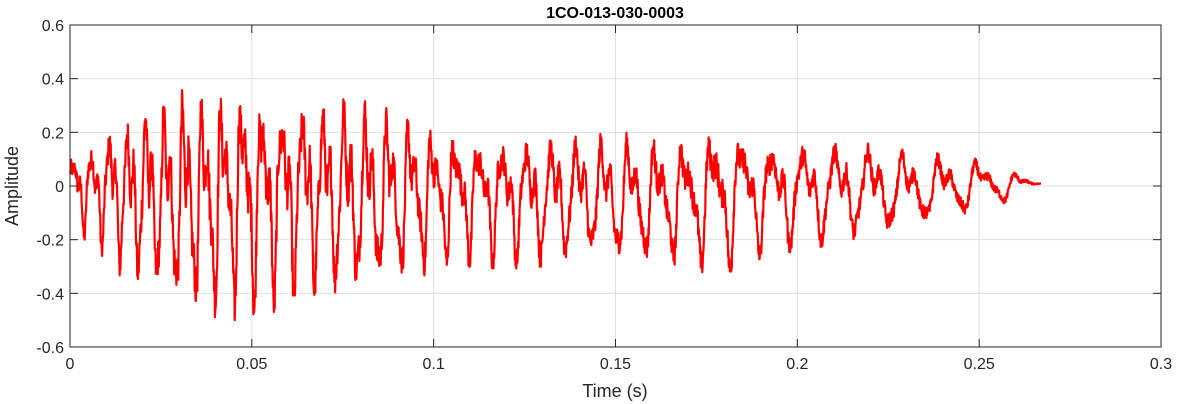 This screenshot has height=404, width=1177. Describe the element at coordinates (53, 133) in the screenshot. I see `y-tick-label: 0.2` at that location.